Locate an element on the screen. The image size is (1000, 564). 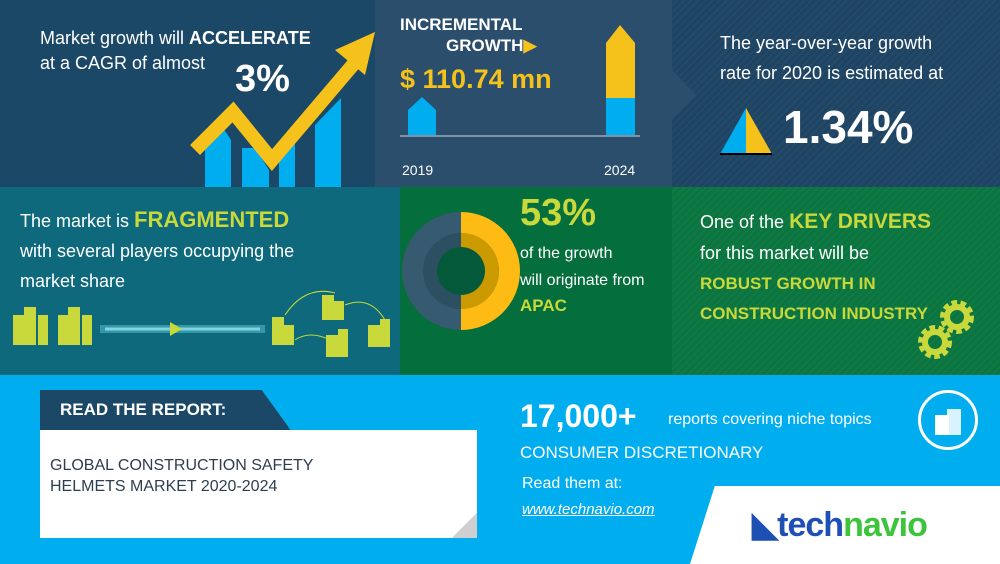
logo-backdrop is located at coordinates (845, 525).